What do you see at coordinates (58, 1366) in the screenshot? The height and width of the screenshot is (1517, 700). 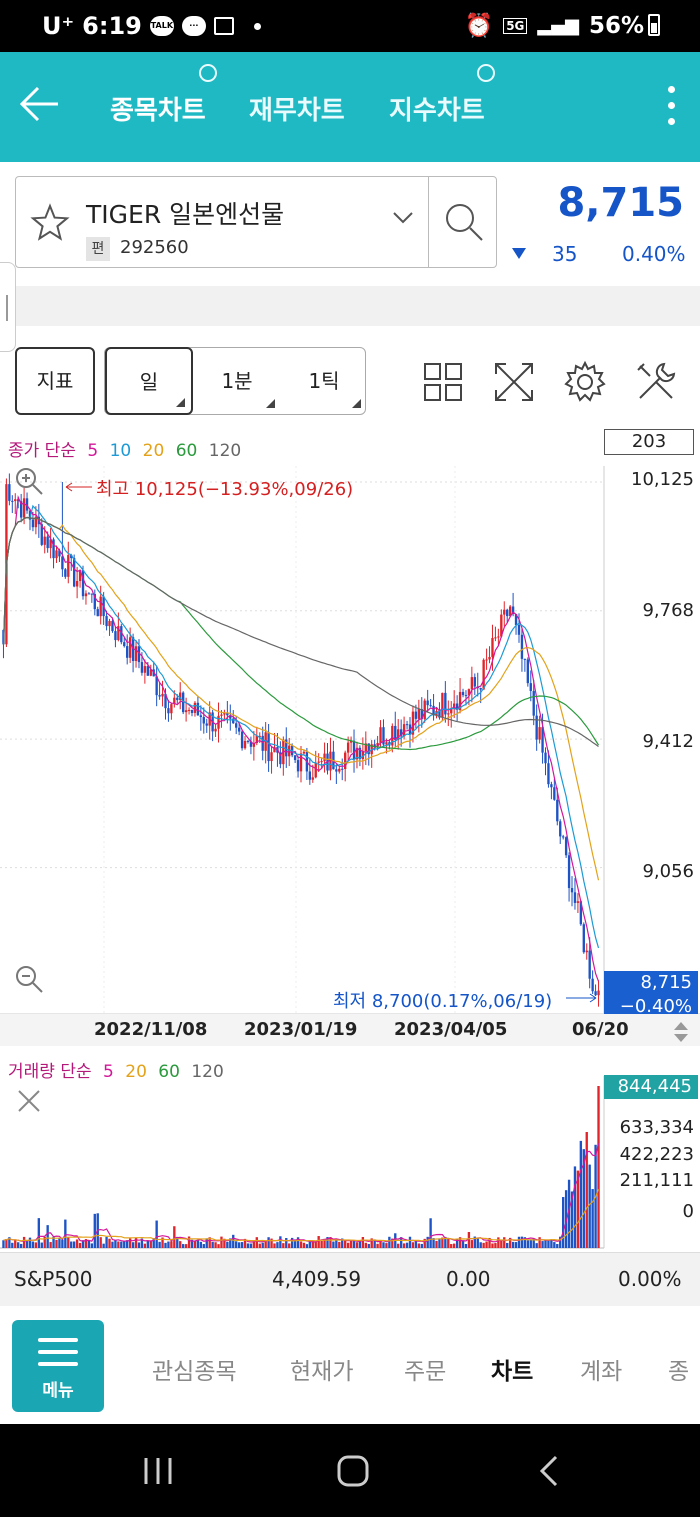 I see `menu-button: 메뉴` at bounding box center [58, 1366].